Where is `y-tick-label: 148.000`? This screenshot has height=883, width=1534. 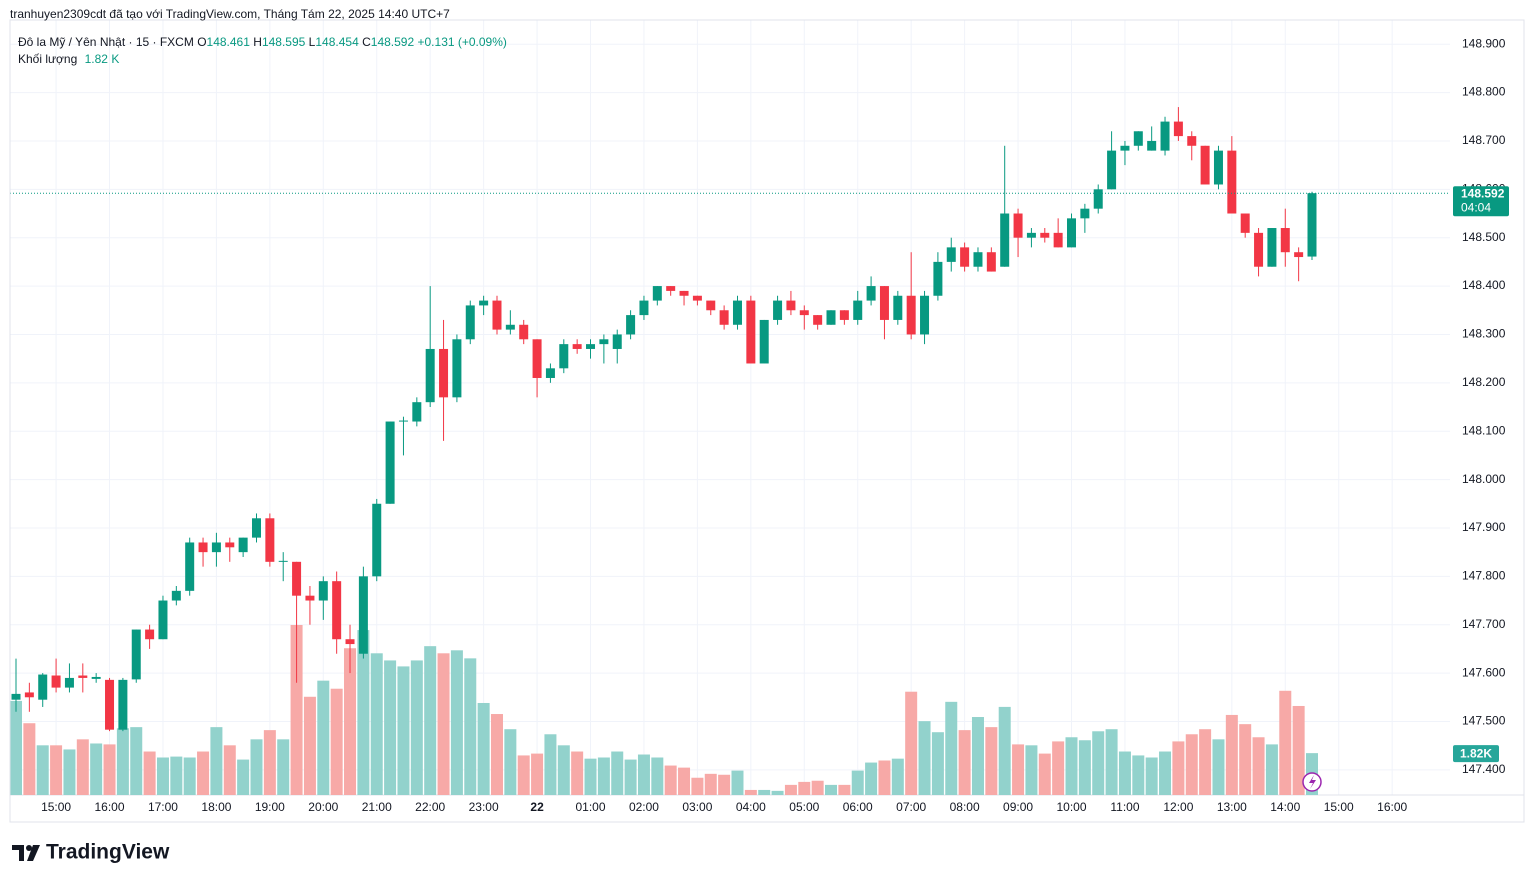 y-tick-label: 148.000 is located at coordinates (1484, 479).